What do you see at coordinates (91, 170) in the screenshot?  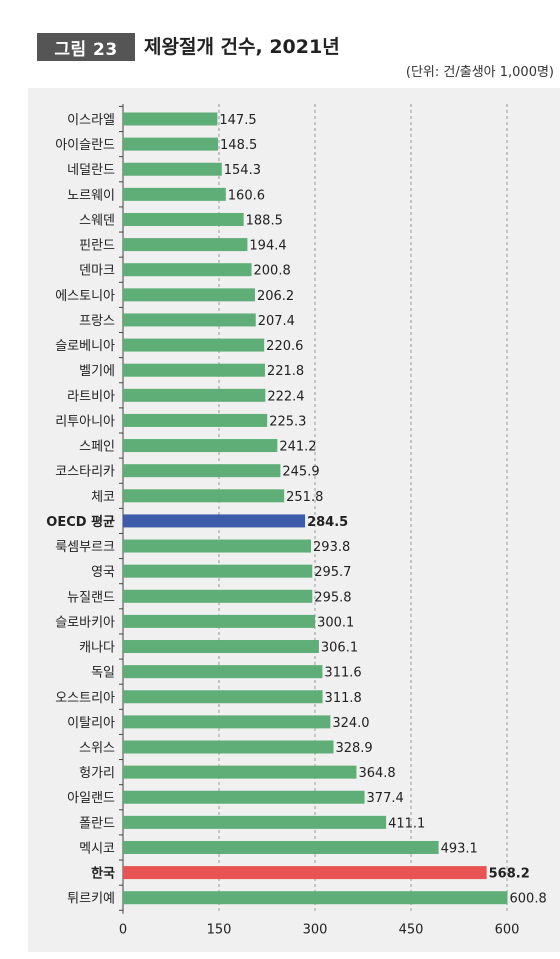 I see `category-label: 네덜란드` at bounding box center [91, 170].